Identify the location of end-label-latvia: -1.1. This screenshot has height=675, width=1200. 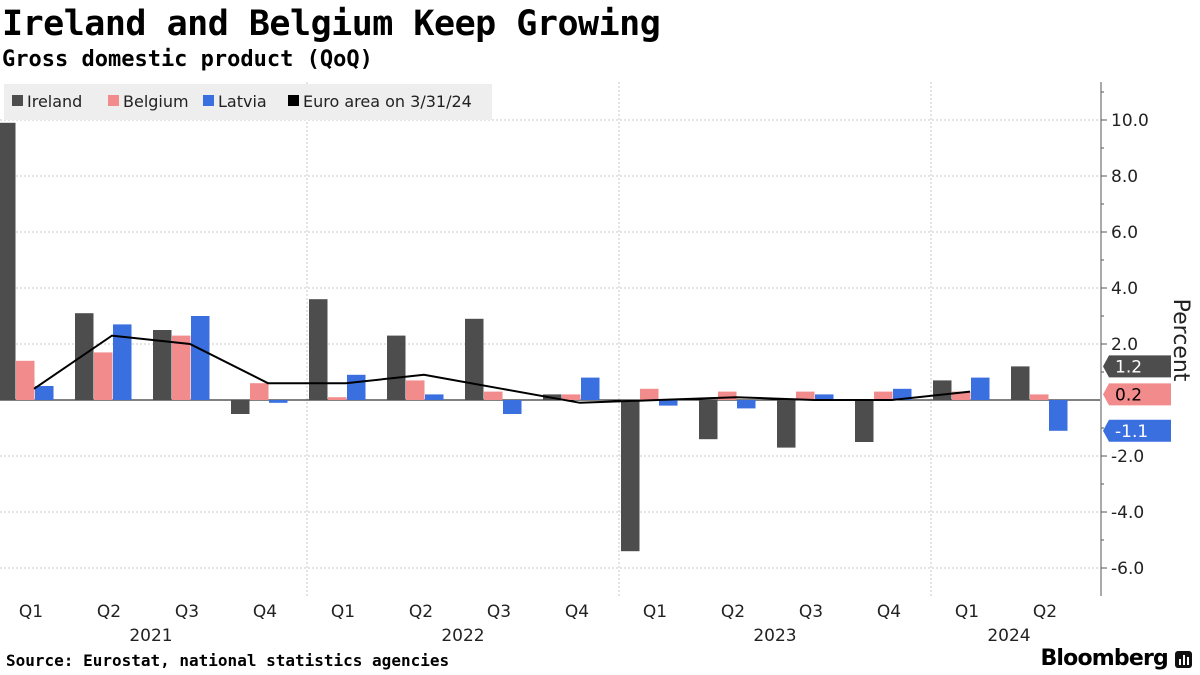
(1137, 430).